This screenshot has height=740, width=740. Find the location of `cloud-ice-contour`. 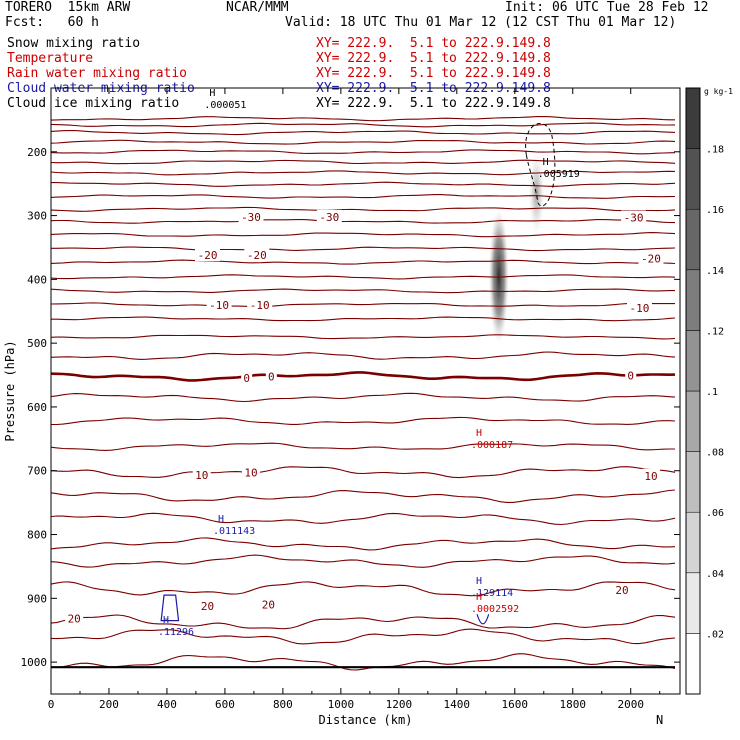

cloud-ice-contour is located at coordinates (540, 165).